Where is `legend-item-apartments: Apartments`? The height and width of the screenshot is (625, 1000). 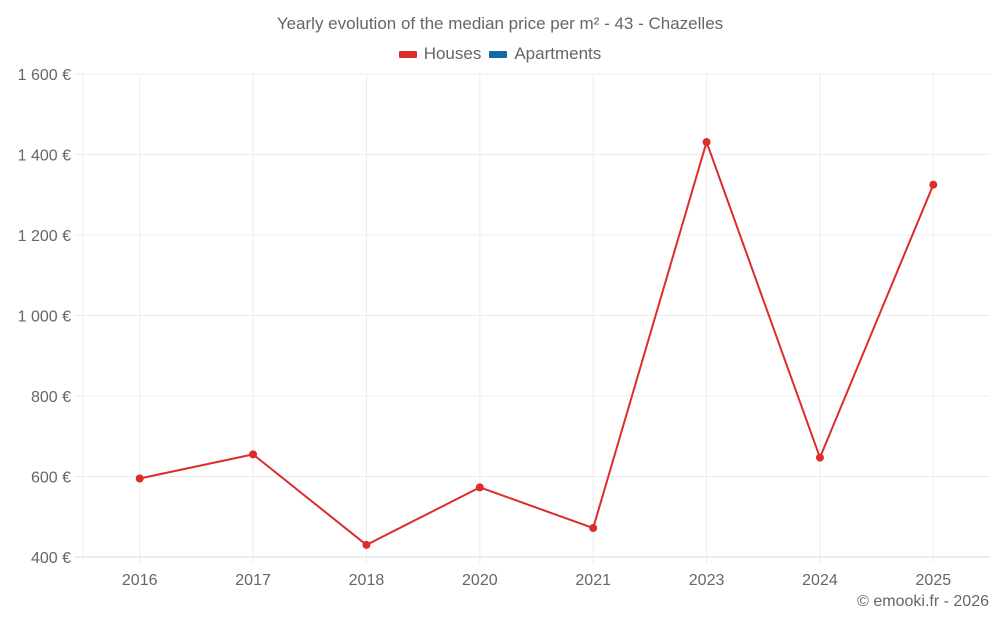
legend-item-apartments: Apartments is located at coordinates (545, 54).